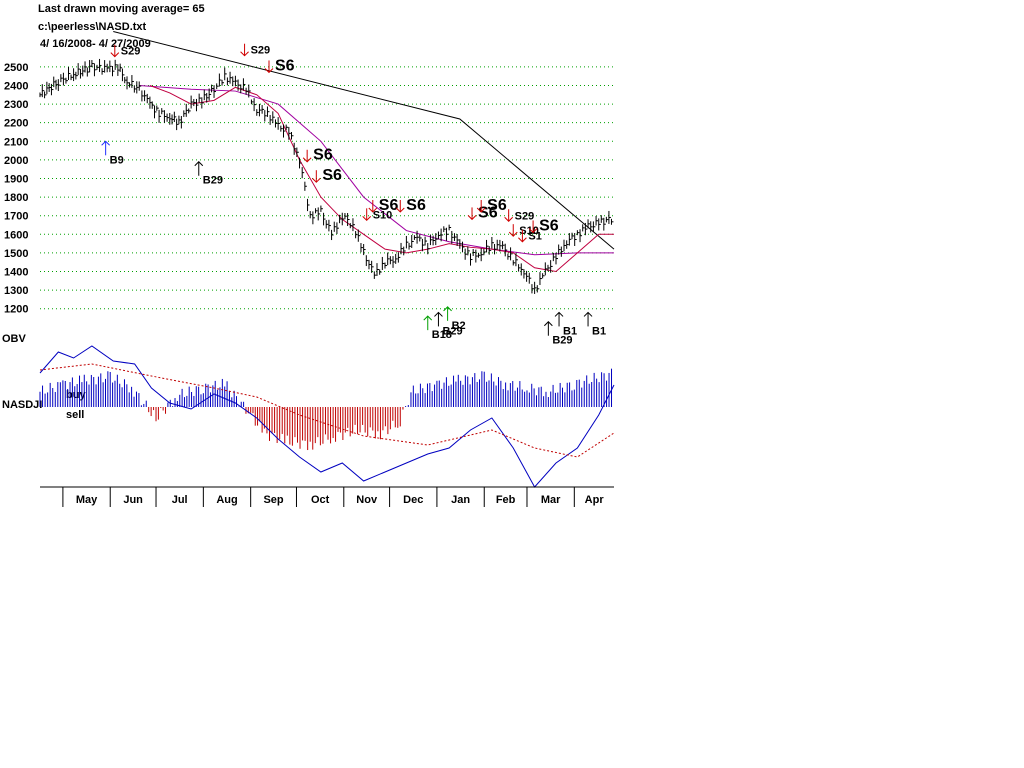 The height and width of the screenshot is (768, 1024). Describe the element at coordinates (551, 500) in the screenshot. I see `x-tick-label: Mar` at that location.